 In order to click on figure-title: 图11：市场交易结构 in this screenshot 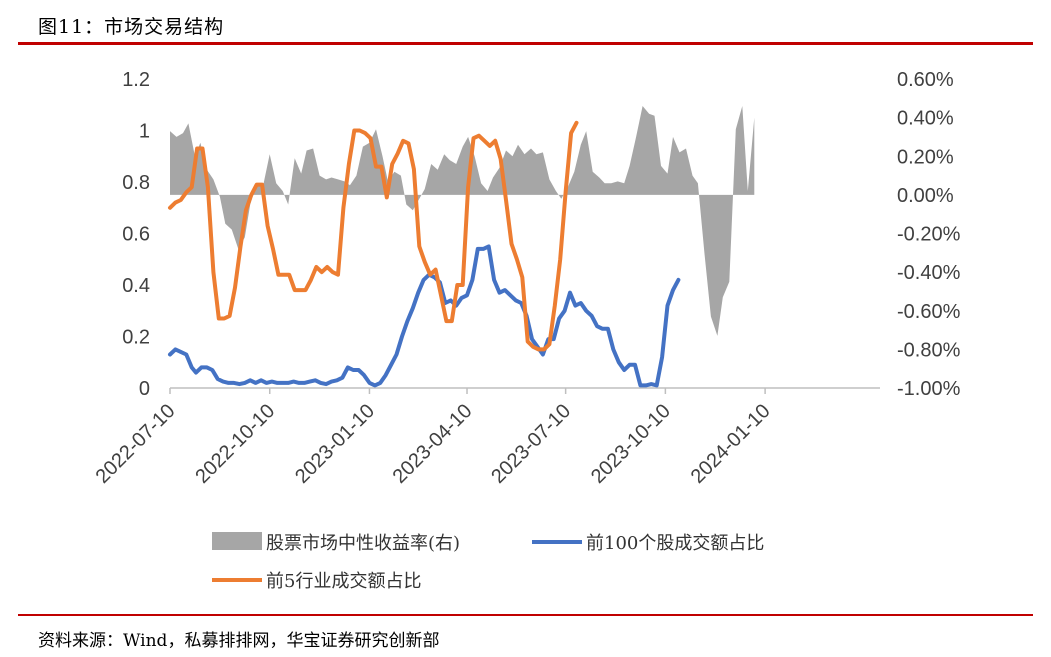, I will do `click(131, 27)`.